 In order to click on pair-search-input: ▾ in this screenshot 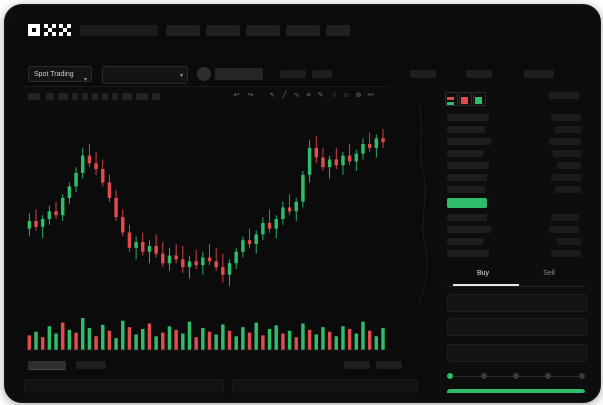, I will do `click(145, 75)`.